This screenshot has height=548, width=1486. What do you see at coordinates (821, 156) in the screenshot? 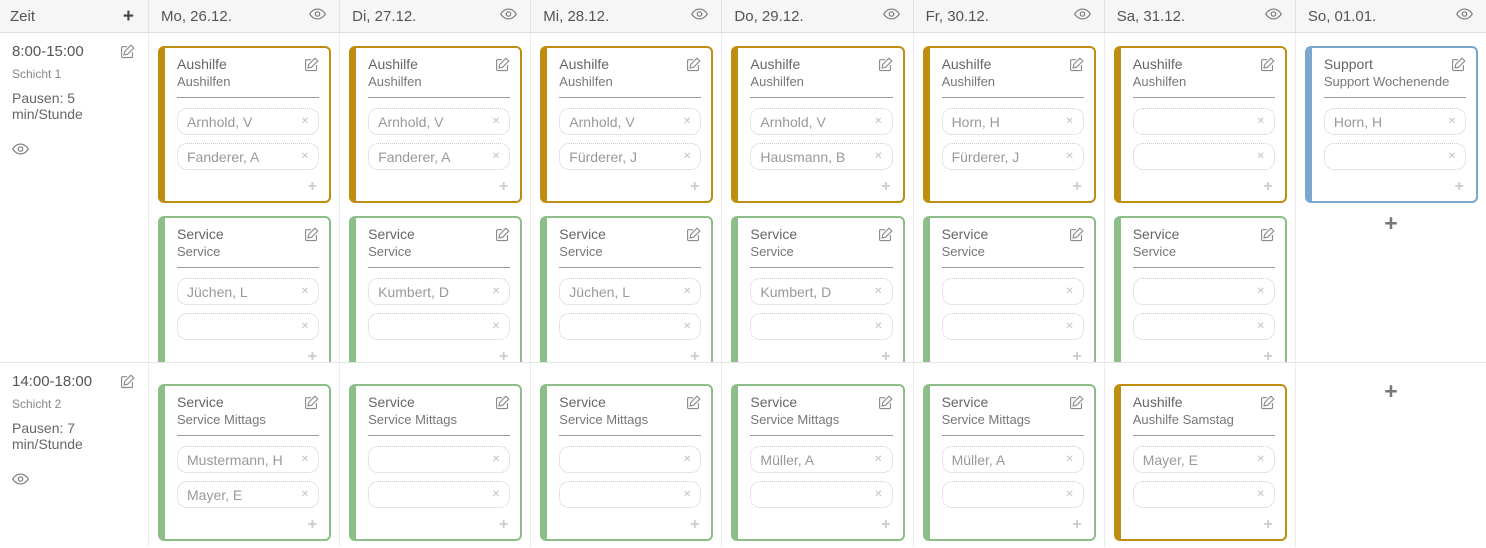
I see `member-chip: Hausmann, B ✕` at bounding box center [821, 156].